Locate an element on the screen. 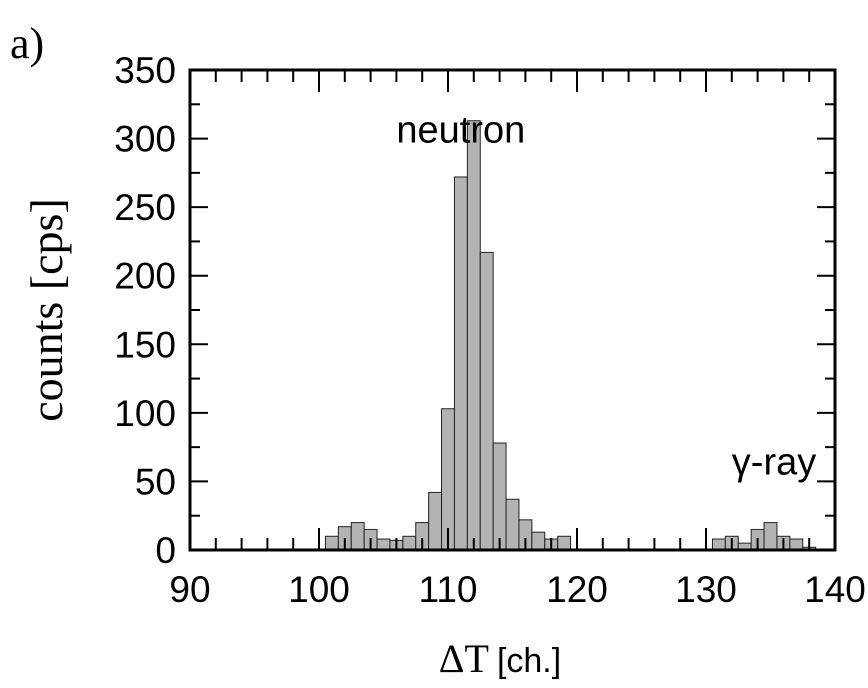 This screenshot has height=688, width=868. y-tick-label: 350 is located at coordinates (145, 70).